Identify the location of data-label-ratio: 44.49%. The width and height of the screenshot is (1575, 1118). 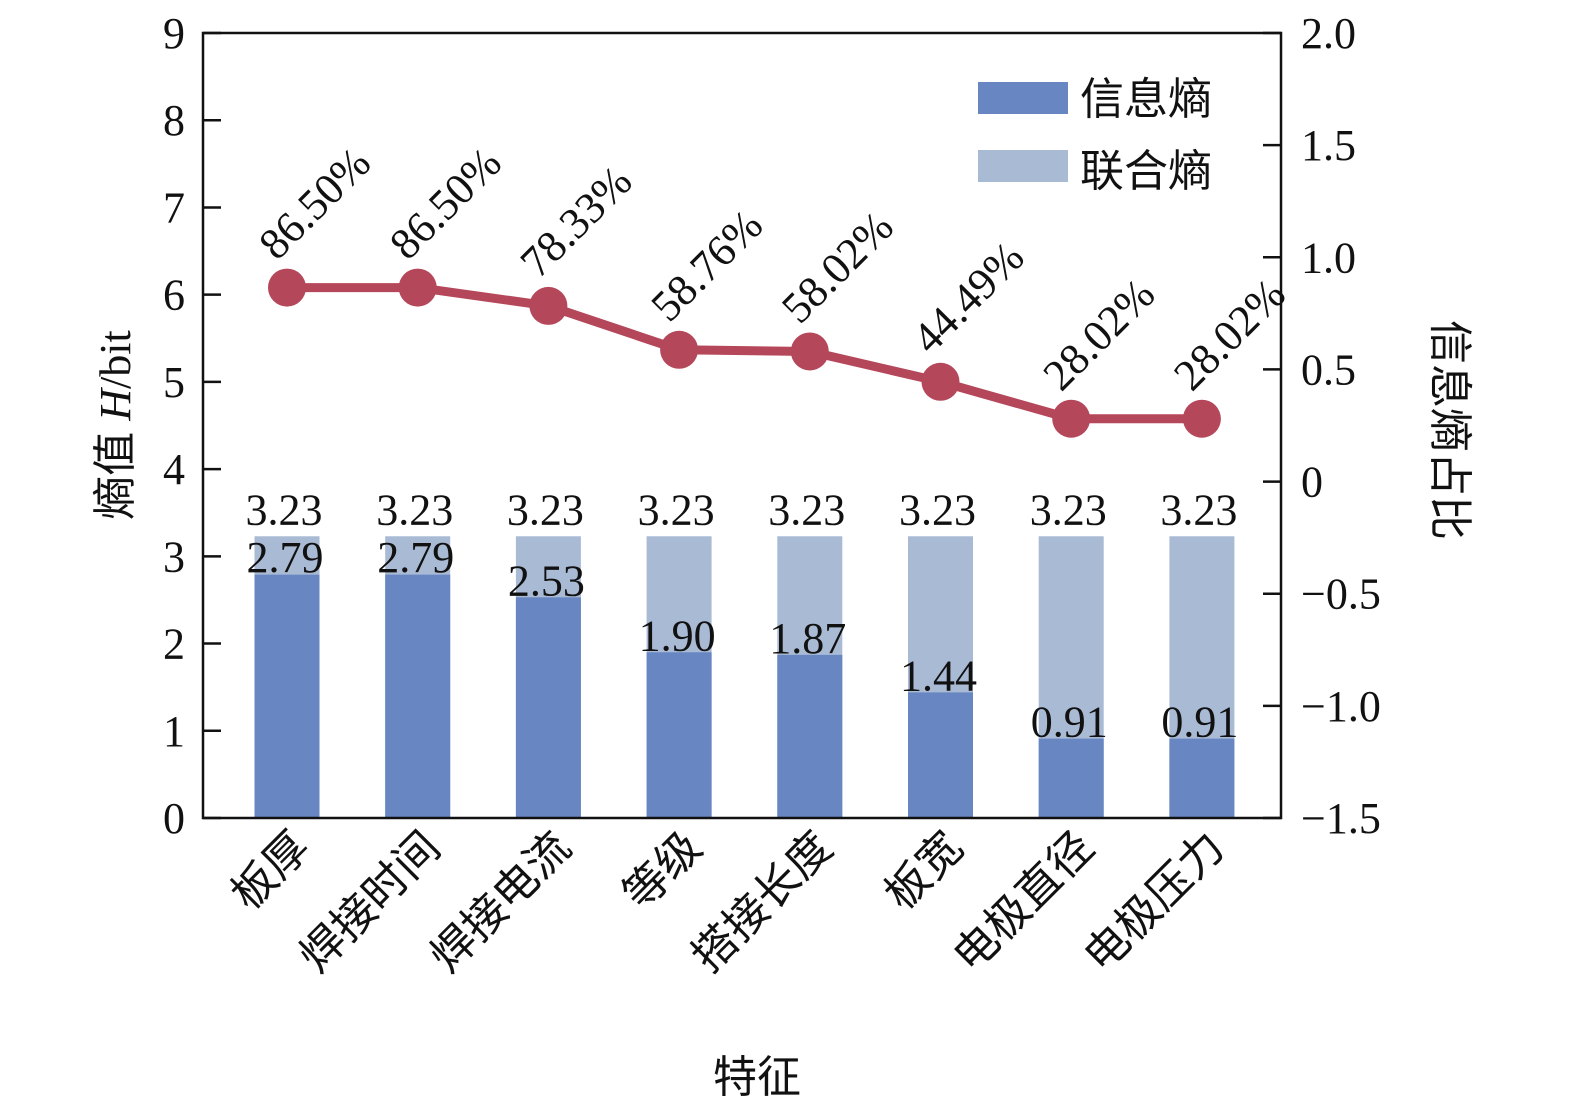
(968, 297).